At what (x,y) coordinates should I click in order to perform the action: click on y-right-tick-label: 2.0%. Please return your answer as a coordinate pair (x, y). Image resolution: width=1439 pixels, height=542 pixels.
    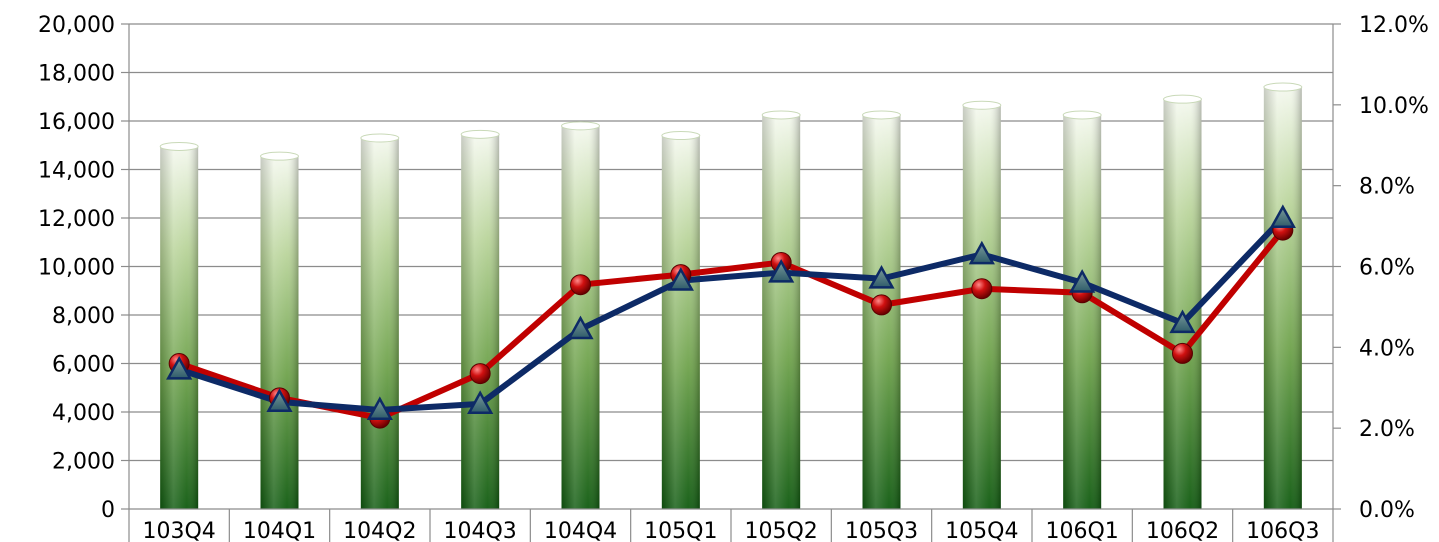
    Looking at the image, I should click on (1387, 429).